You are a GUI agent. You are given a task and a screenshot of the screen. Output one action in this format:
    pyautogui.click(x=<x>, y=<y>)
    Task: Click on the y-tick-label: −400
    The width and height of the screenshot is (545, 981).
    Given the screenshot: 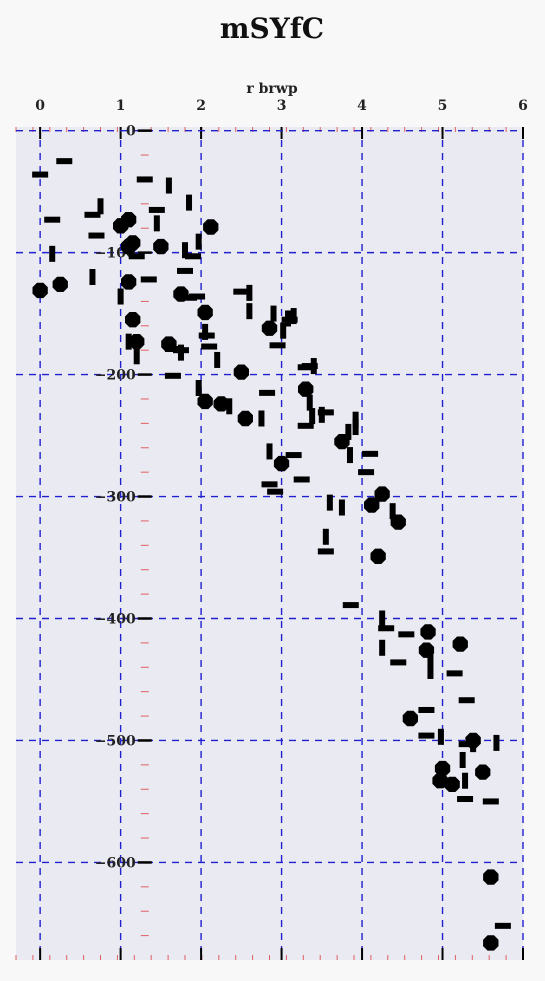 What is the action you would take?
    pyautogui.click(x=115, y=620)
    